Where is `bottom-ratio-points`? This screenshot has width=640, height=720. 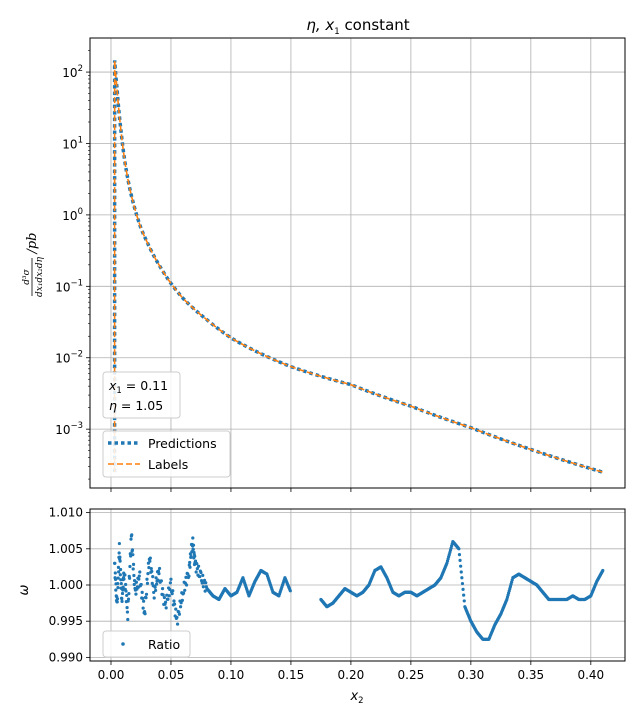
bottom-ratio-points is located at coordinates (358, 587).